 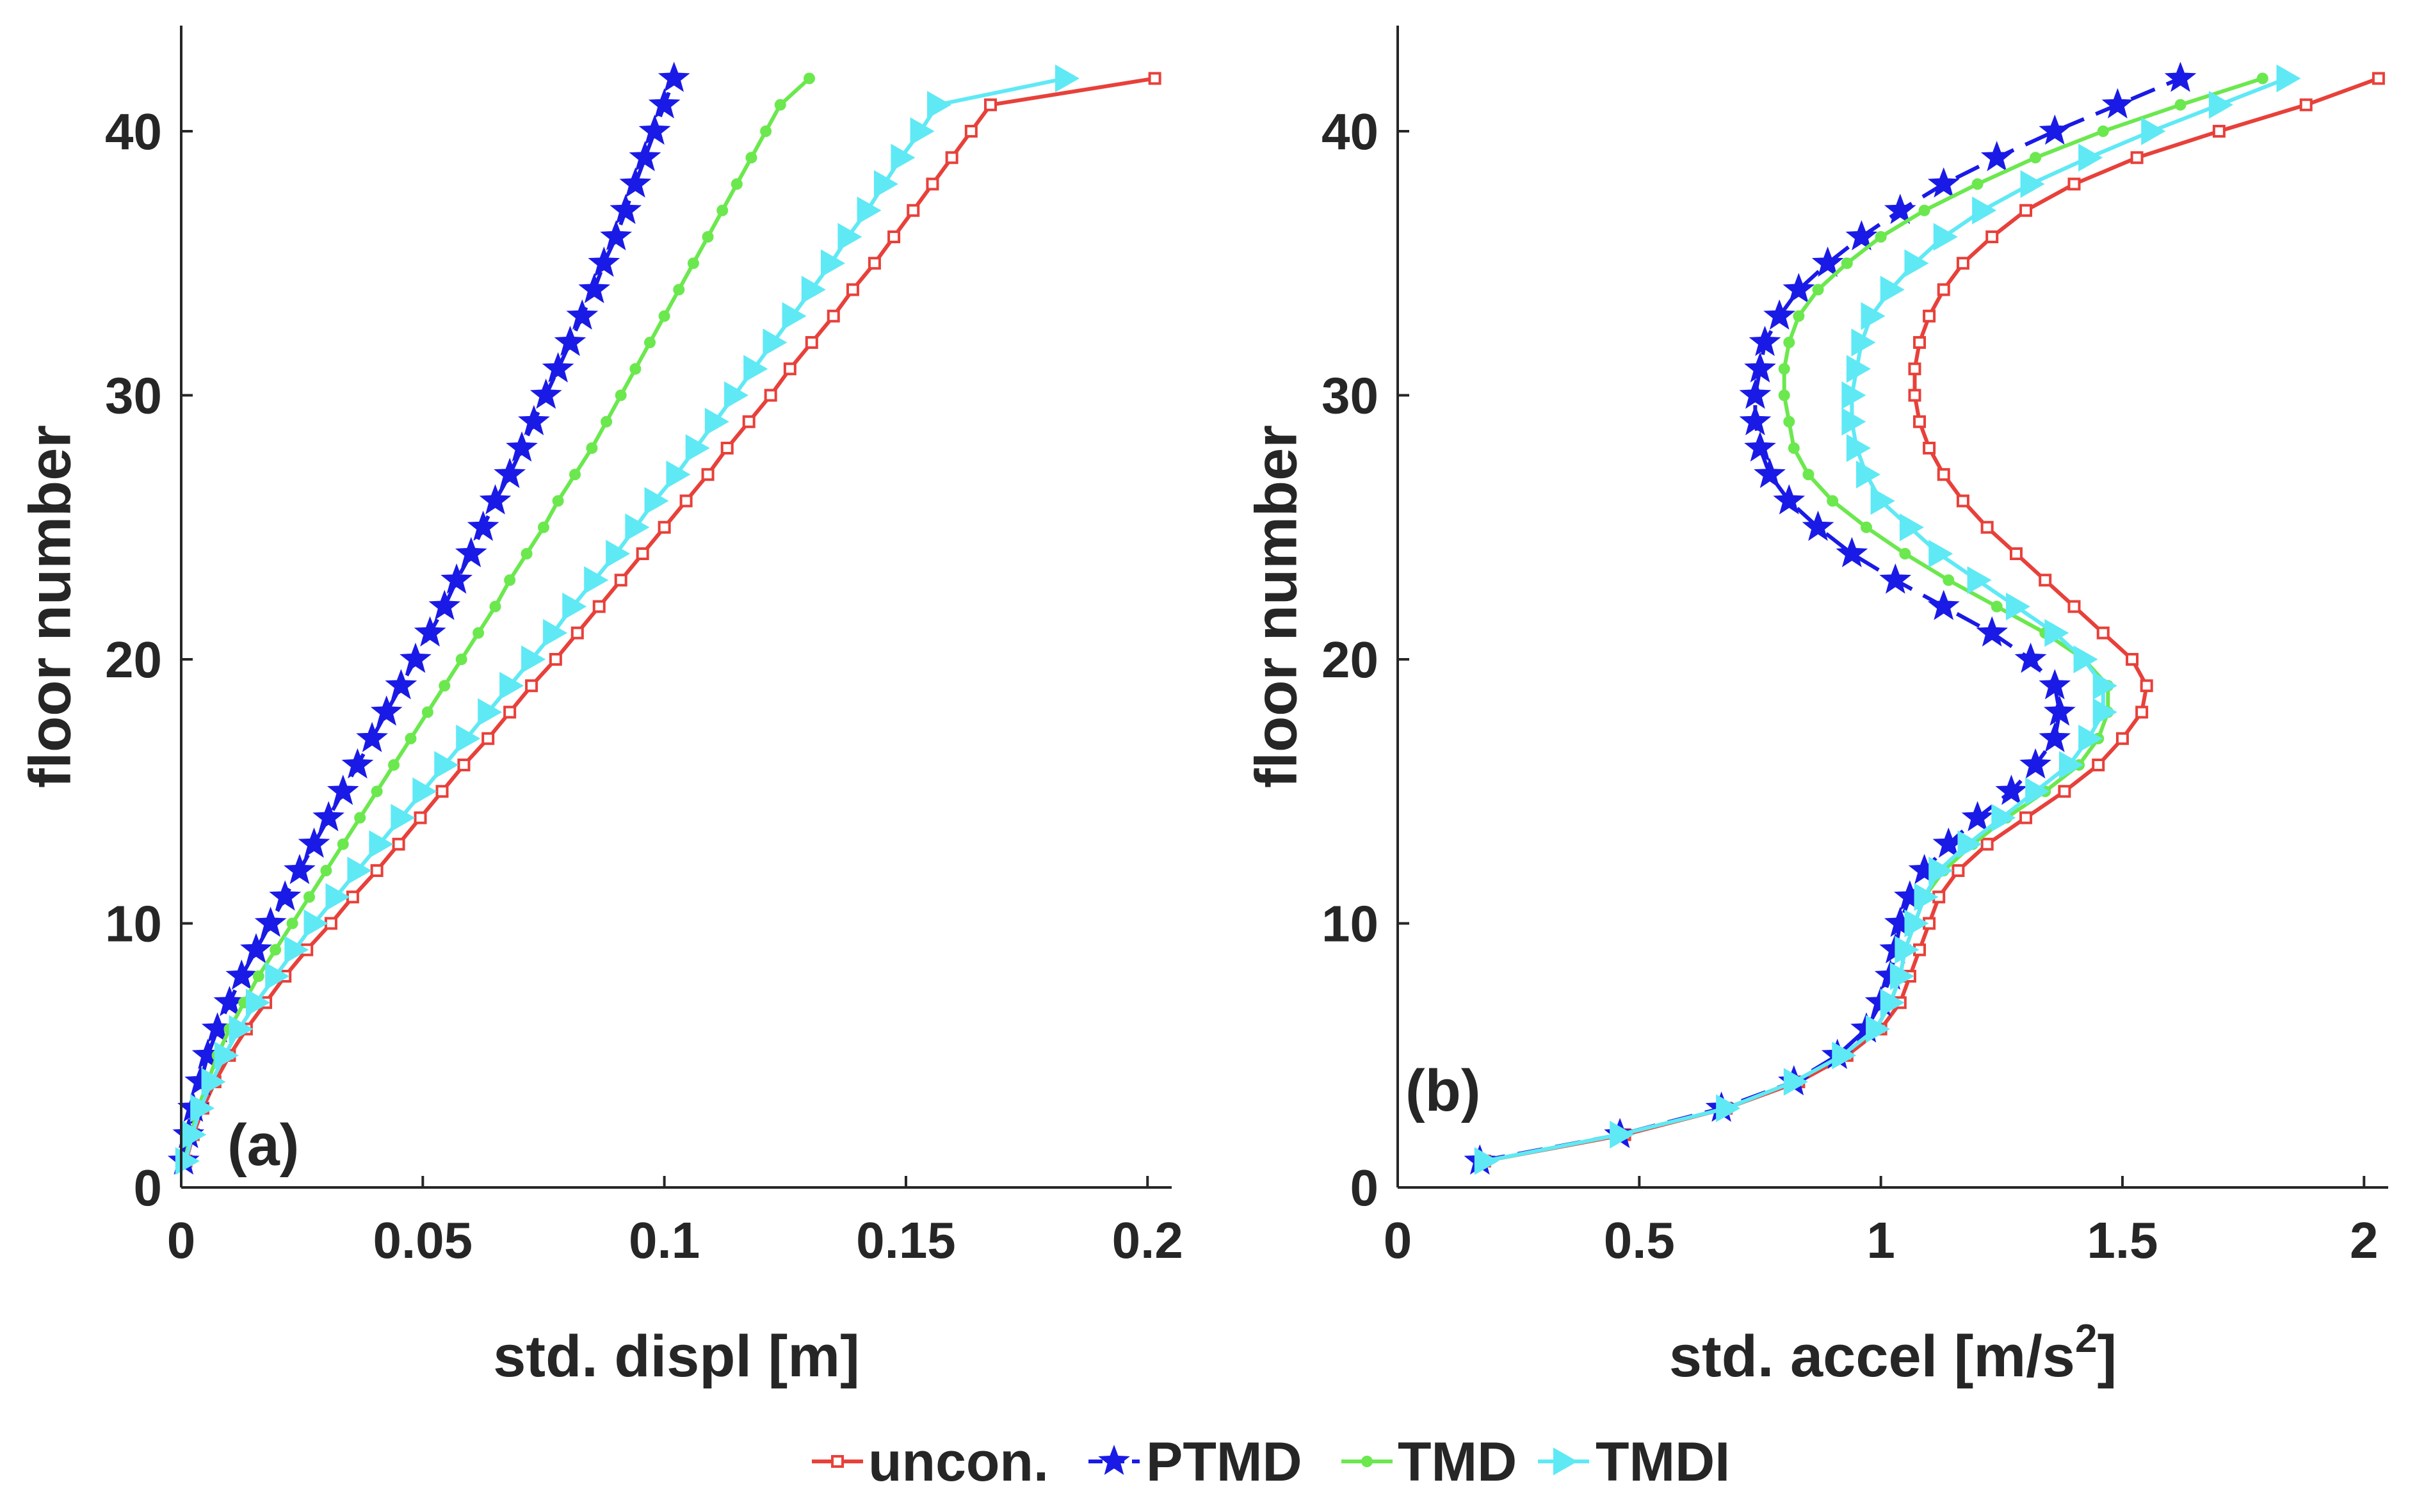 I want to click on panel-b-y-tick-label: 20, so click(x=1350, y=659).